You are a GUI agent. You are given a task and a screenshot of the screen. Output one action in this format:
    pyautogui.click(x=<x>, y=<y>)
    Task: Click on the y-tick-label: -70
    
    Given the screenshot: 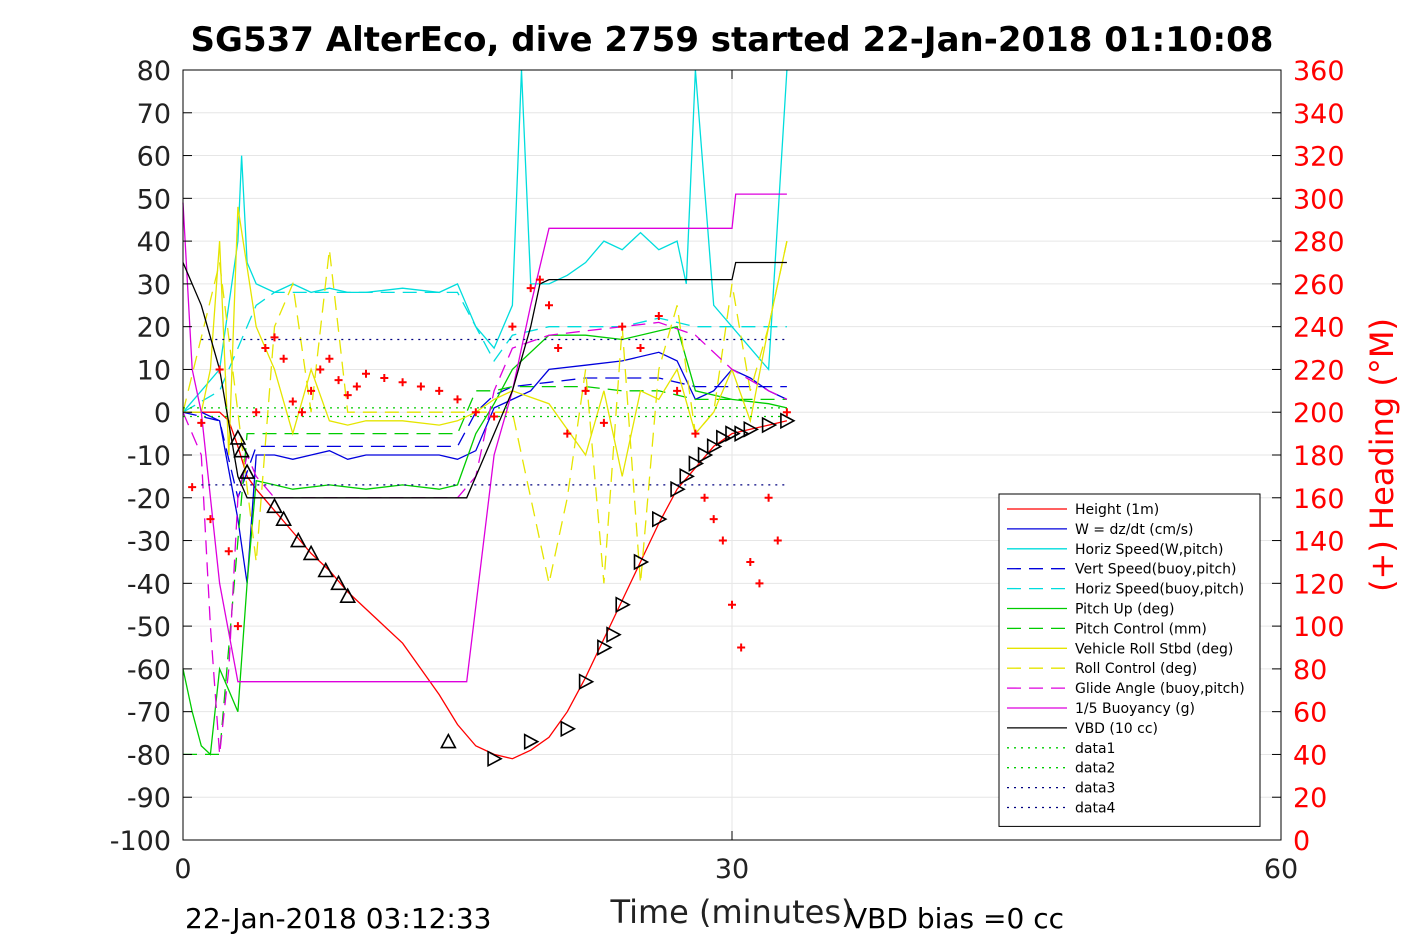 What is the action you would take?
    pyautogui.click(x=149, y=713)
    